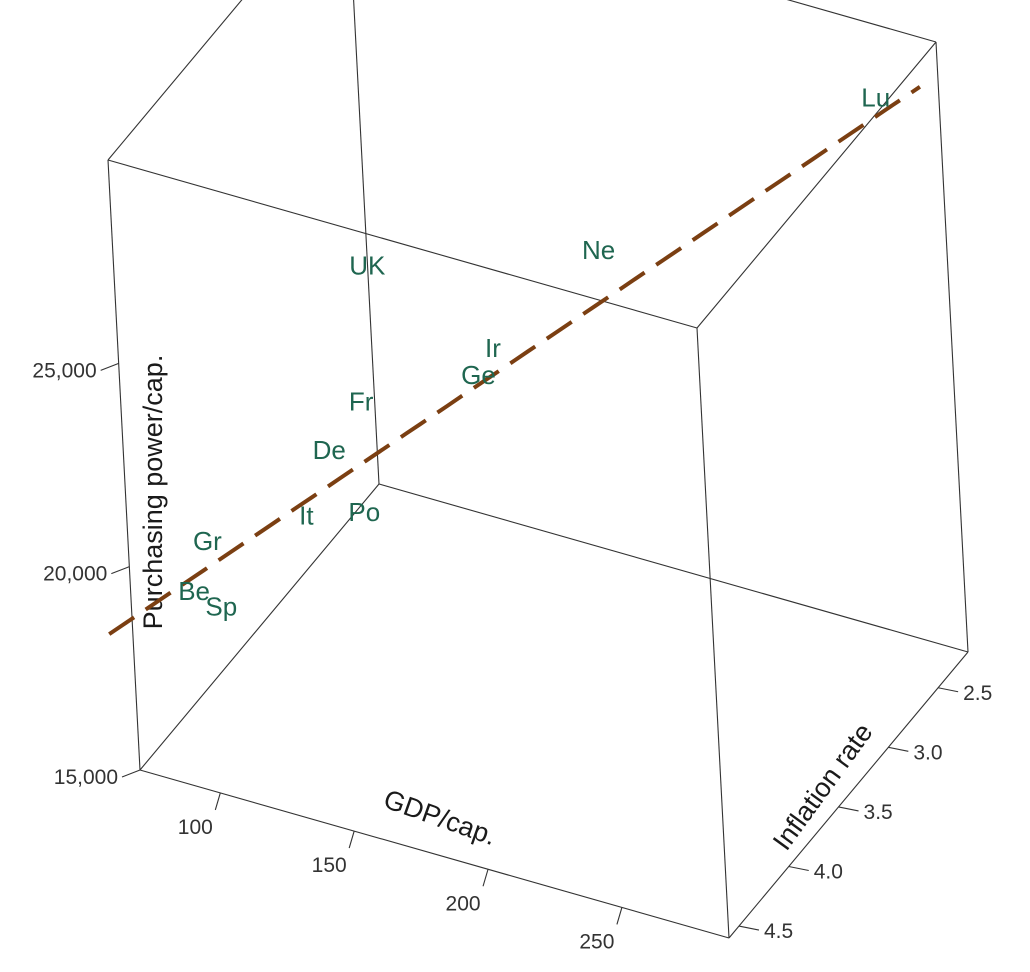 Image resolution: width=1030 pixels, height=972 pixels. Describe the element at coordinates (463, 903) in the screenshot. I see `x-tick-label: 200` at that location.